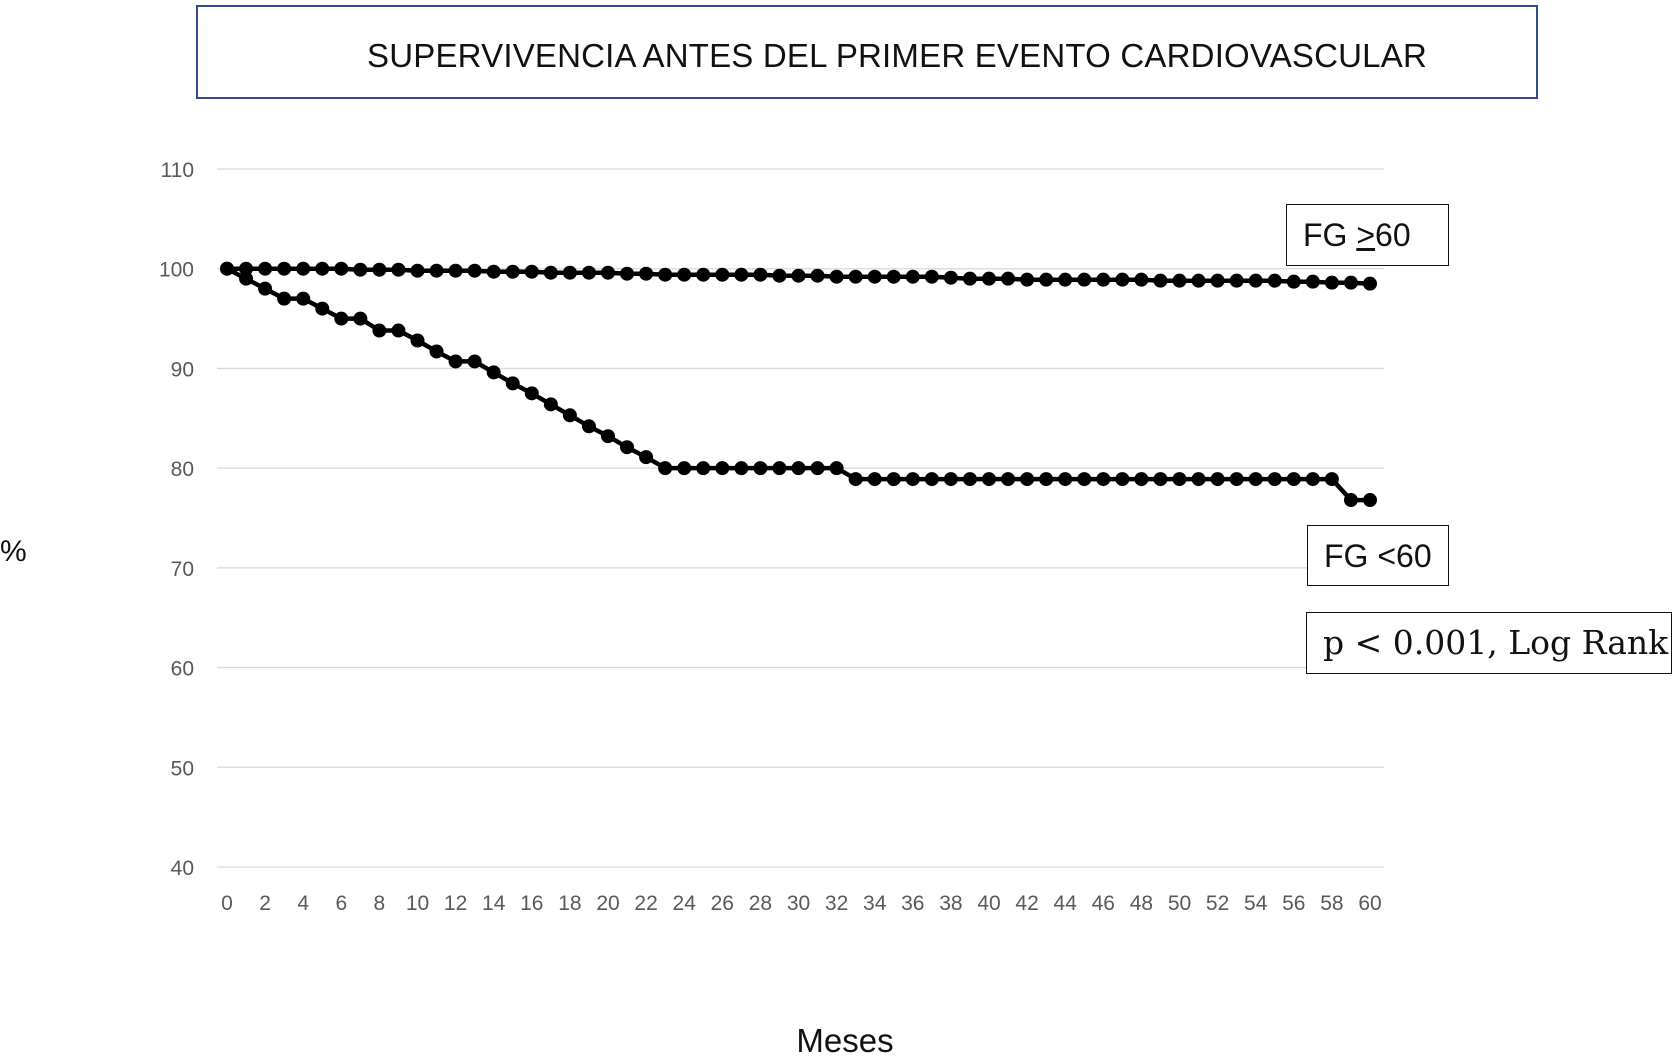 This screenshot has width=1675, height=1060. What do you see at coordinates (1103, 903) in the screenshot?
I see `x-tick-46: 46` at bounding box center [1103, 903].